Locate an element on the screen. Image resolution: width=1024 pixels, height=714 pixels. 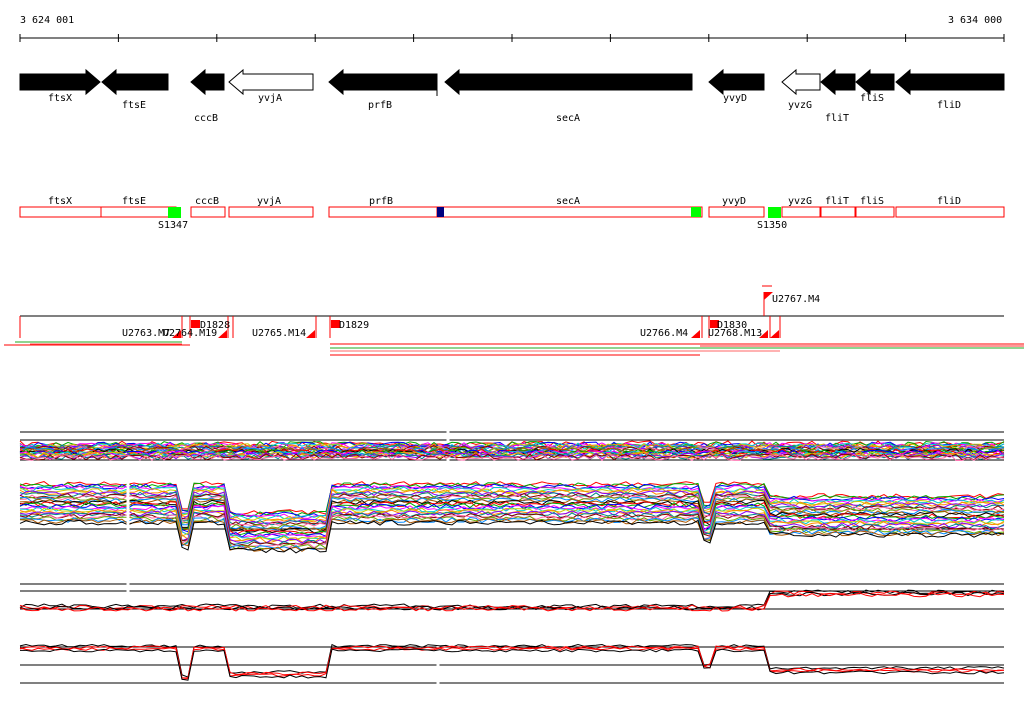
gene-arrow-yvyD is located at coordinates (736, 82).